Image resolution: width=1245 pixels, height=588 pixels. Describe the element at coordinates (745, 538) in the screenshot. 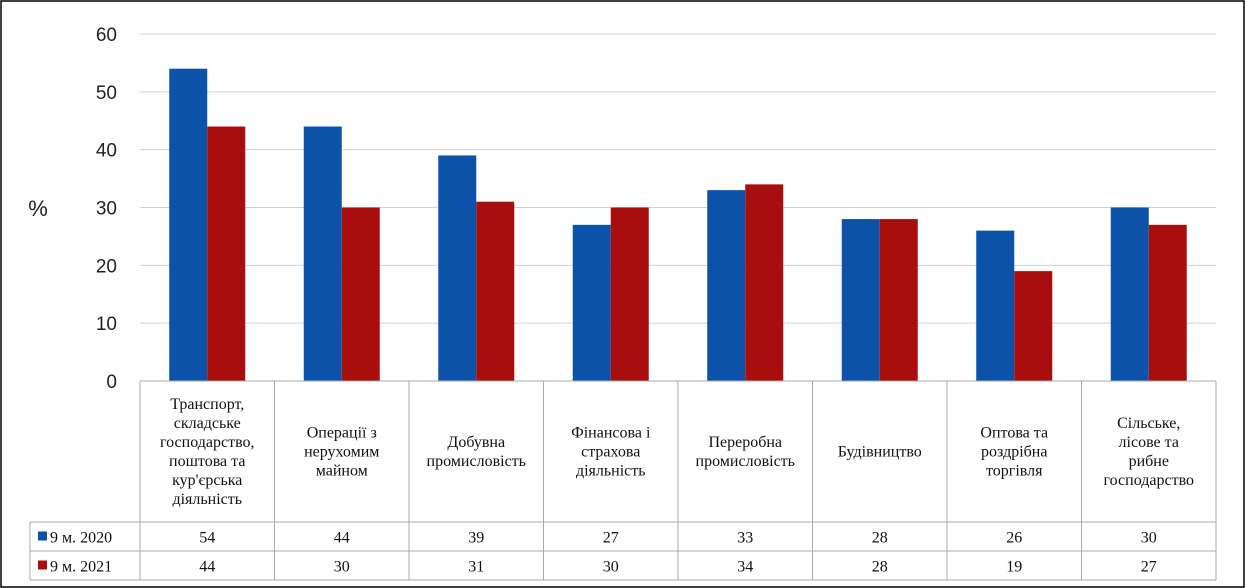

I see `data-label: 33` at that location.